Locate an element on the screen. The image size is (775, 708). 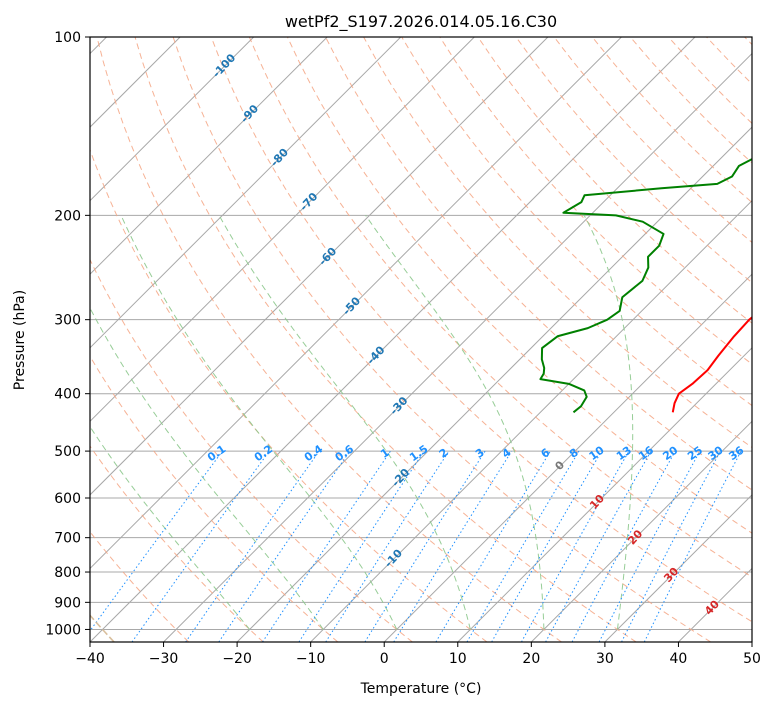
y-axis-label: Pressure (hPa) is located at coordinates (20, 340).